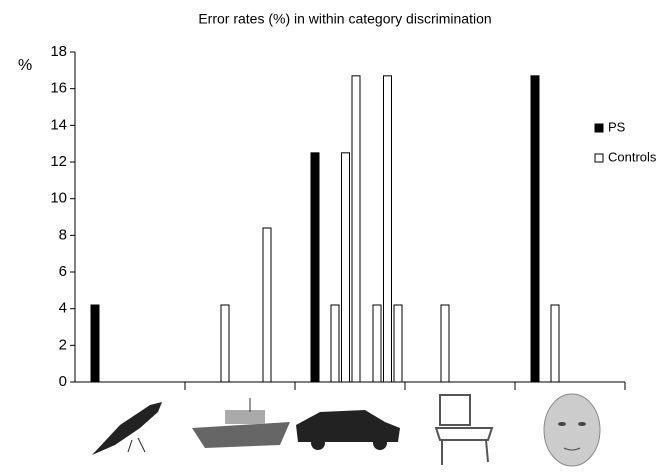 Image resolution: width=667 pixels, height=473 pixels. Describe the element at coordinates (348, 430) in the screenshot. I see `car-icon` at that location.